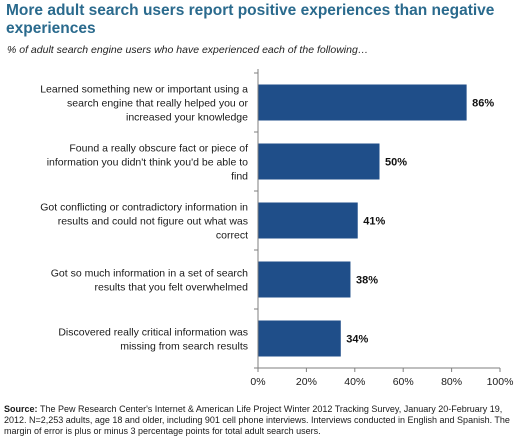 The height and width of the screenshot is (441, 527). Describe the element at coordinates (396, 163) in the screenshot. I see `value-label: 50%` at that location.